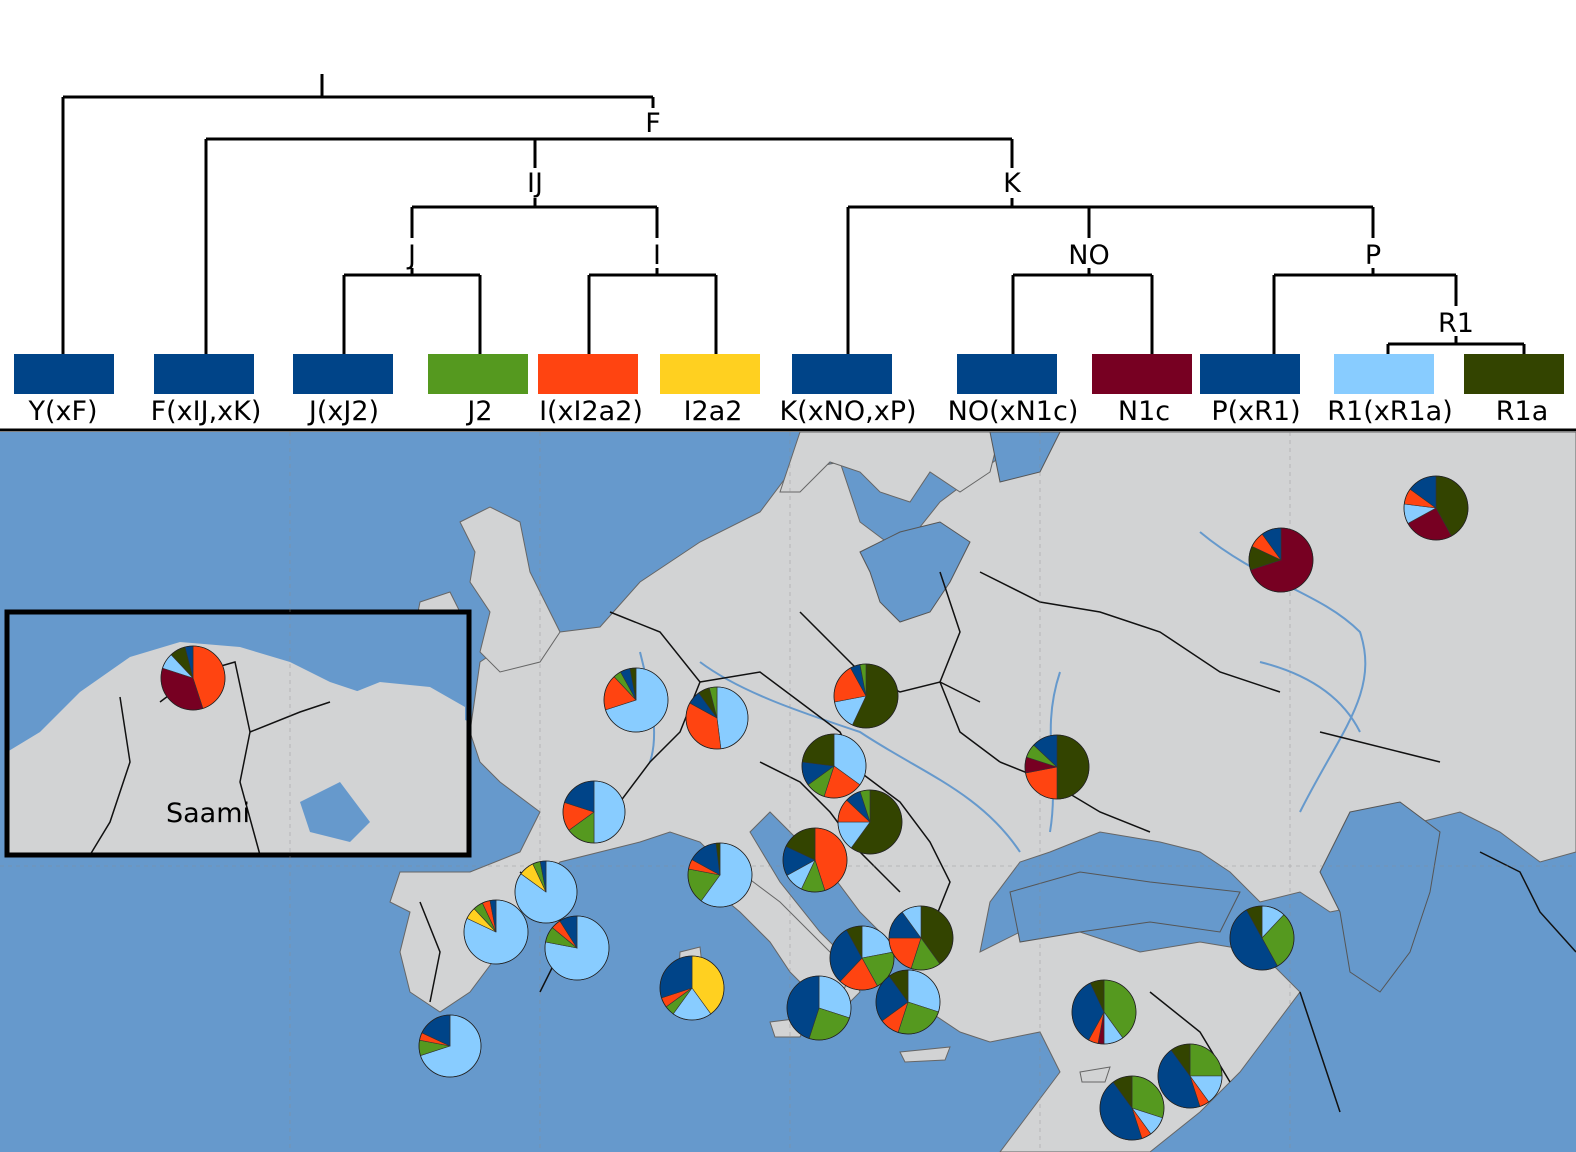 Image resolution: width=1576 pixels, height=1152 pixels. Describe the element at coordinates (208, 813) in the screenshot. I see `inset-label-saami: Saami` at that location.